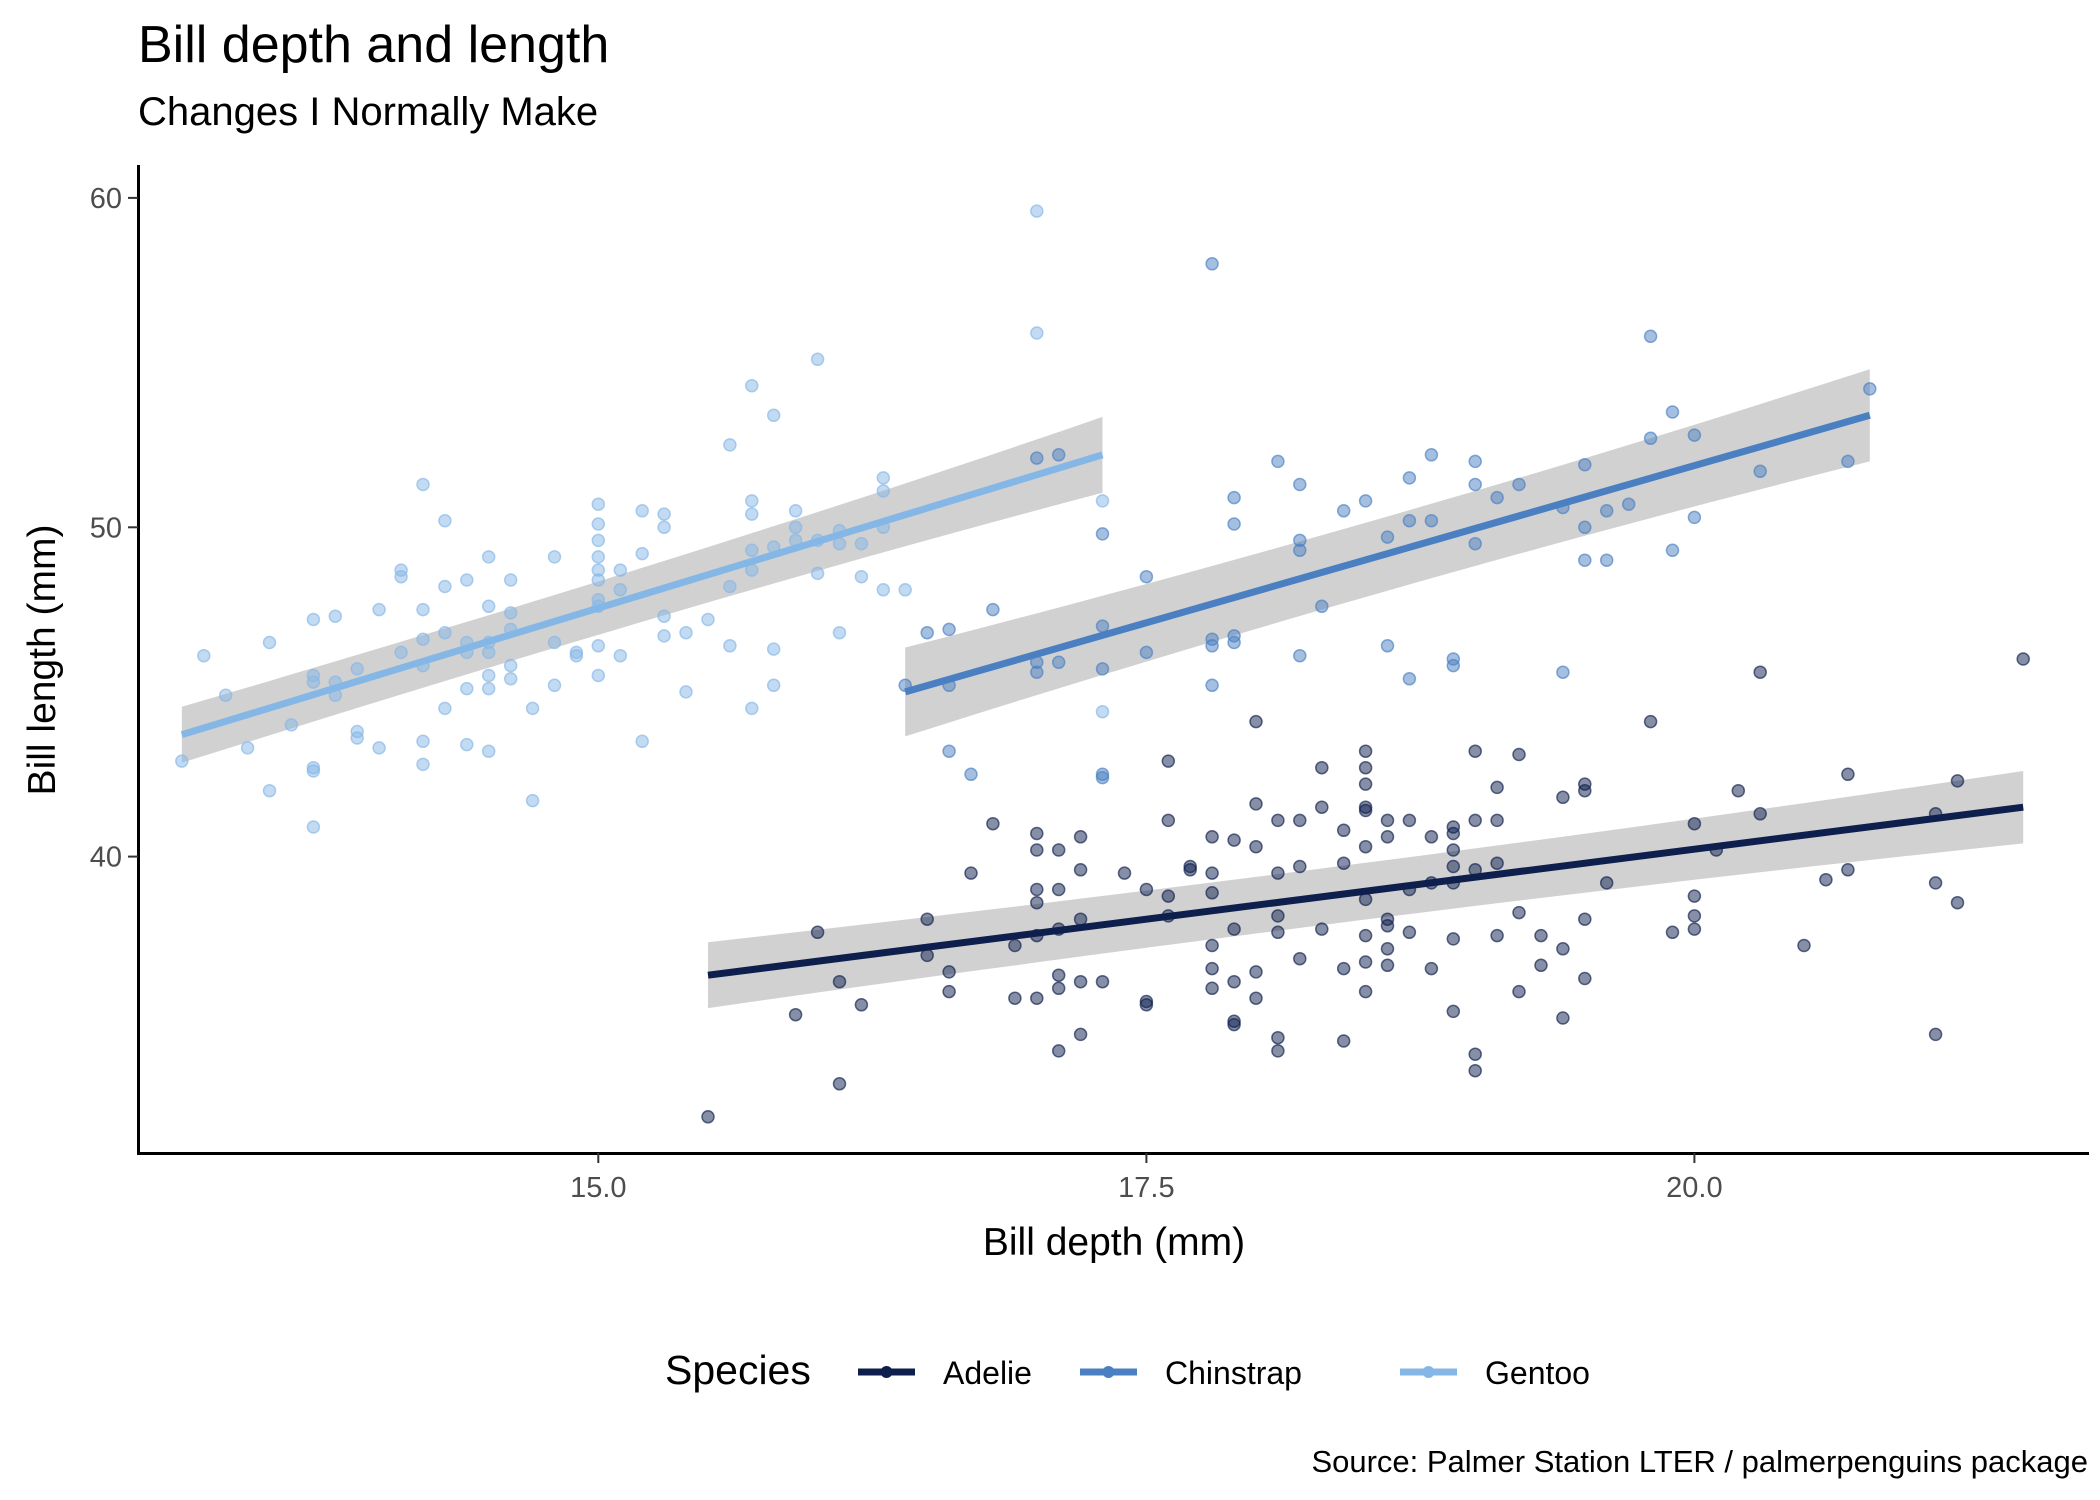 This screenshot has height=1500, width=2100. I want to click on y-axis-ticks: 40 50 60, so click(114, 528).